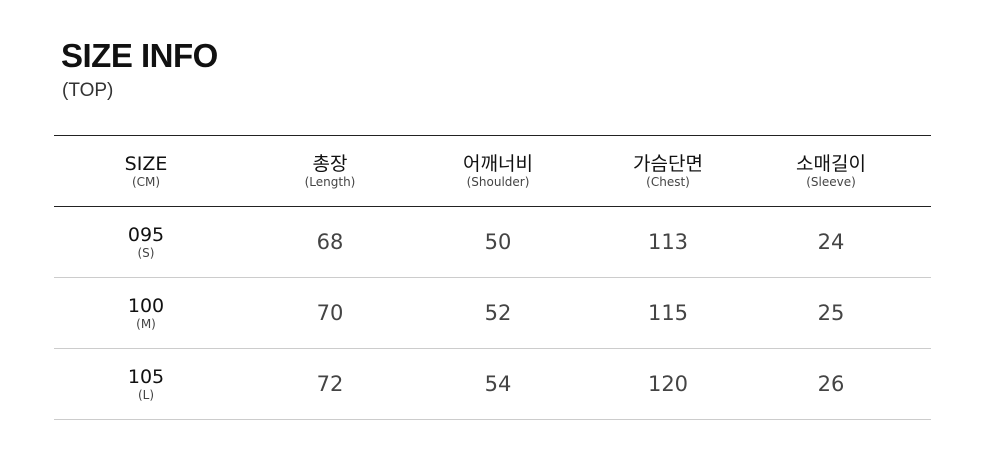 This screenshot has height=459, width=1000. What do you see at coordinates (330, 182) in the screenshot?
I see `header-sublabel: (Length)` at bounding box center [330, 182].